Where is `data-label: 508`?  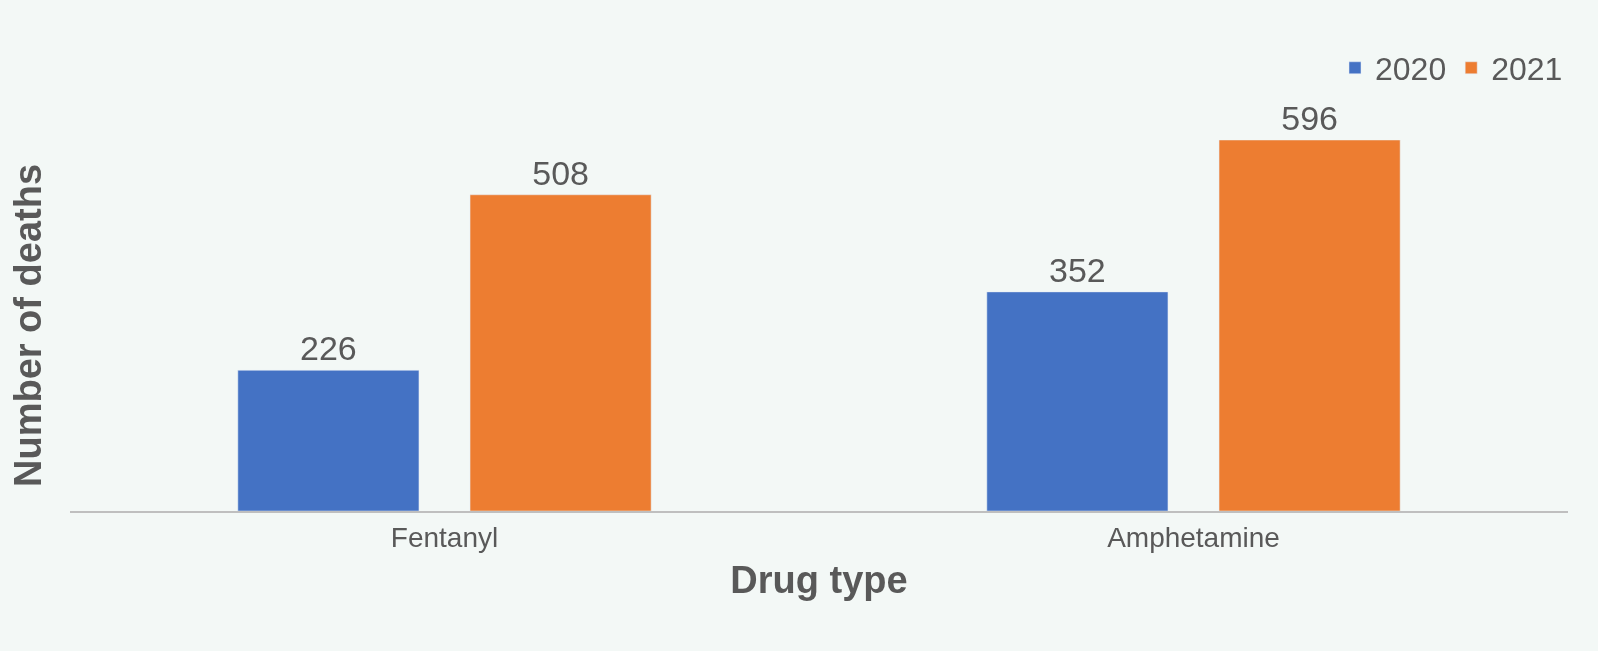 data-label: 508 is located at coordinates (560, 172).